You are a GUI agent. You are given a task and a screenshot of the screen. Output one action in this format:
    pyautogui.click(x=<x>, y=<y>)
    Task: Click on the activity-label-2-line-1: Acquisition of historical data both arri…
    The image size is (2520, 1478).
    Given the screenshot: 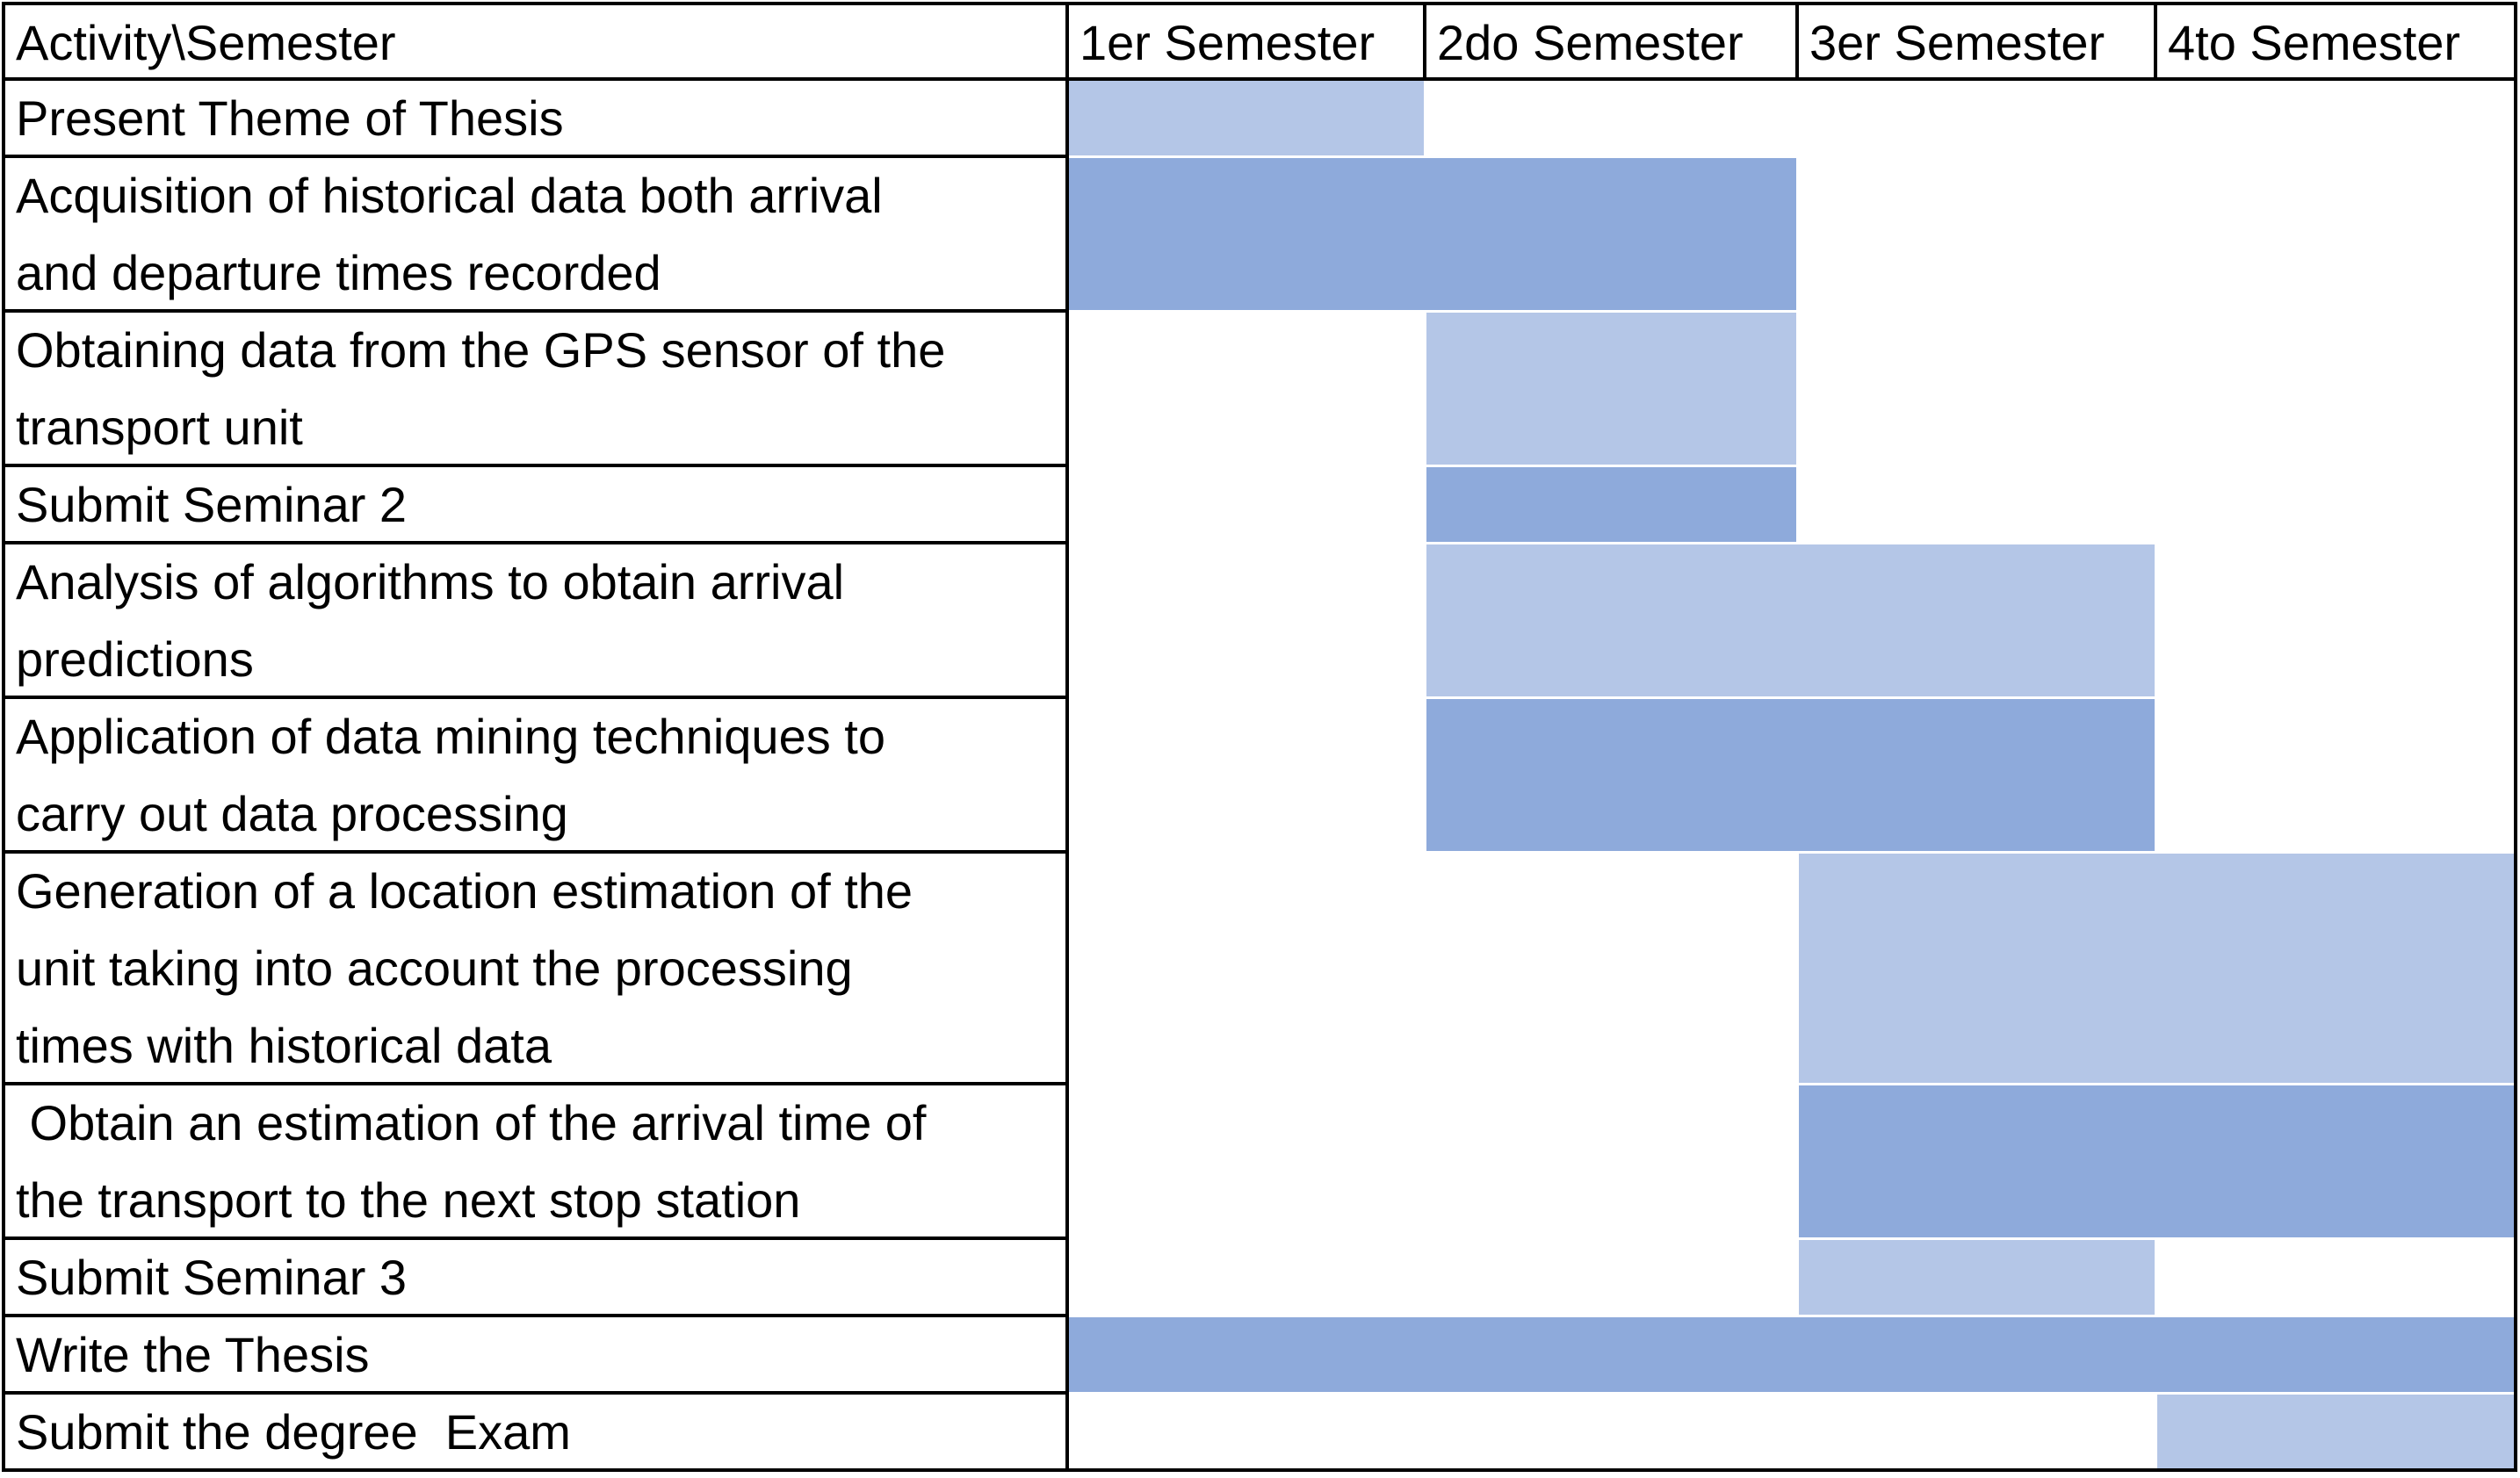 What is the action you would take?
    pyautogui.click(x=449, y=195)
    